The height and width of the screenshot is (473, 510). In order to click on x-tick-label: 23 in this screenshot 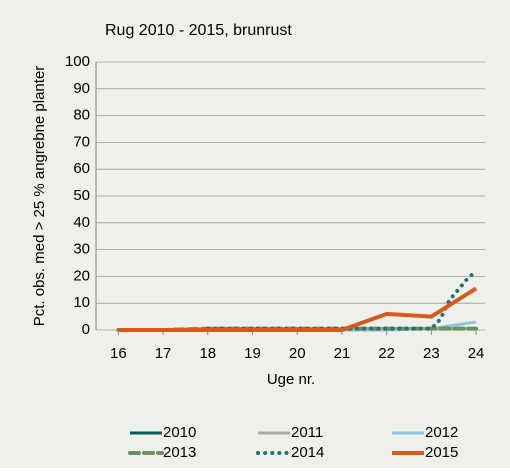, I will do `click(431, 353)`.